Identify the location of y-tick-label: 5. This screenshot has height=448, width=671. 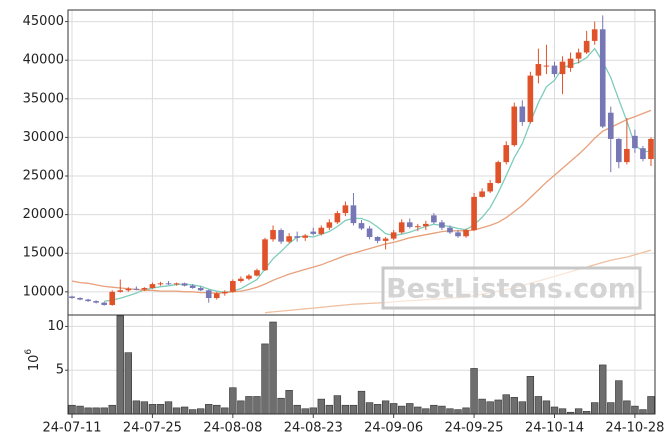
(60, 370).